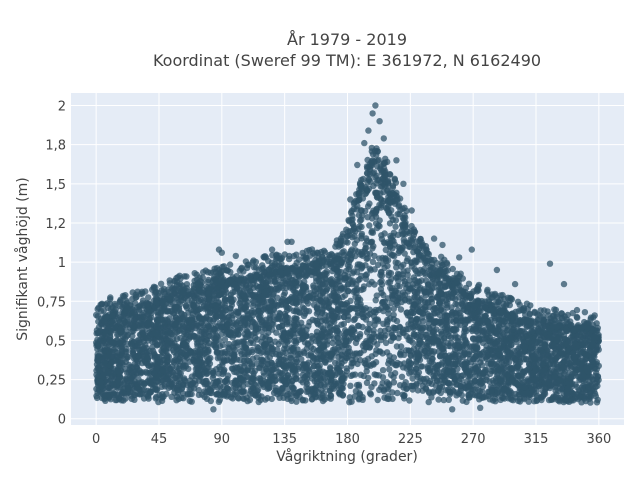 The image size is (640, 480). What do you see at coordinates (347, 39) in the screenshot?
I see `chart-title-line1: År 1979 - 2019` at bounding box center [347, 39].